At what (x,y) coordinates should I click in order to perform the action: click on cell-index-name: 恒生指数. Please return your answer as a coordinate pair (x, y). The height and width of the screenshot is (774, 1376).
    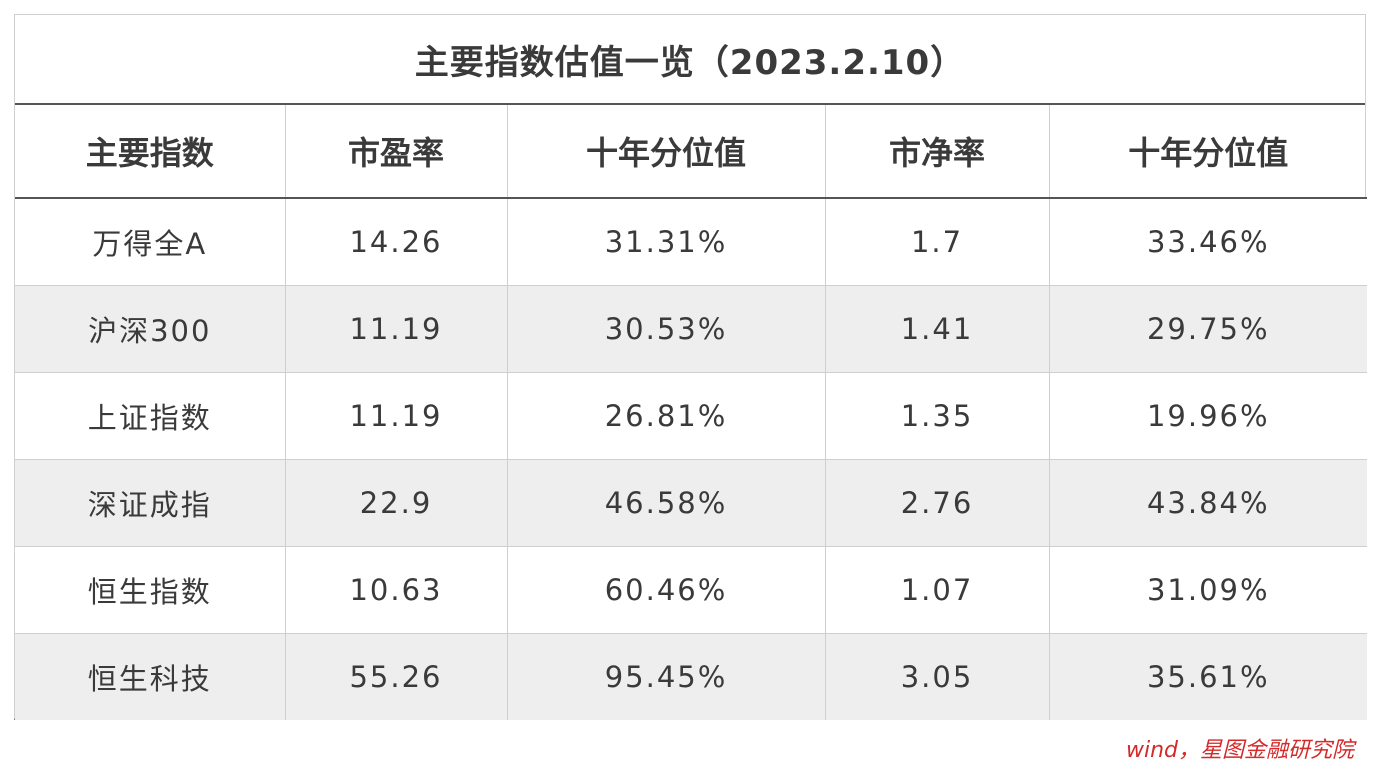
    Looking at the image, I should click on (150, 590).